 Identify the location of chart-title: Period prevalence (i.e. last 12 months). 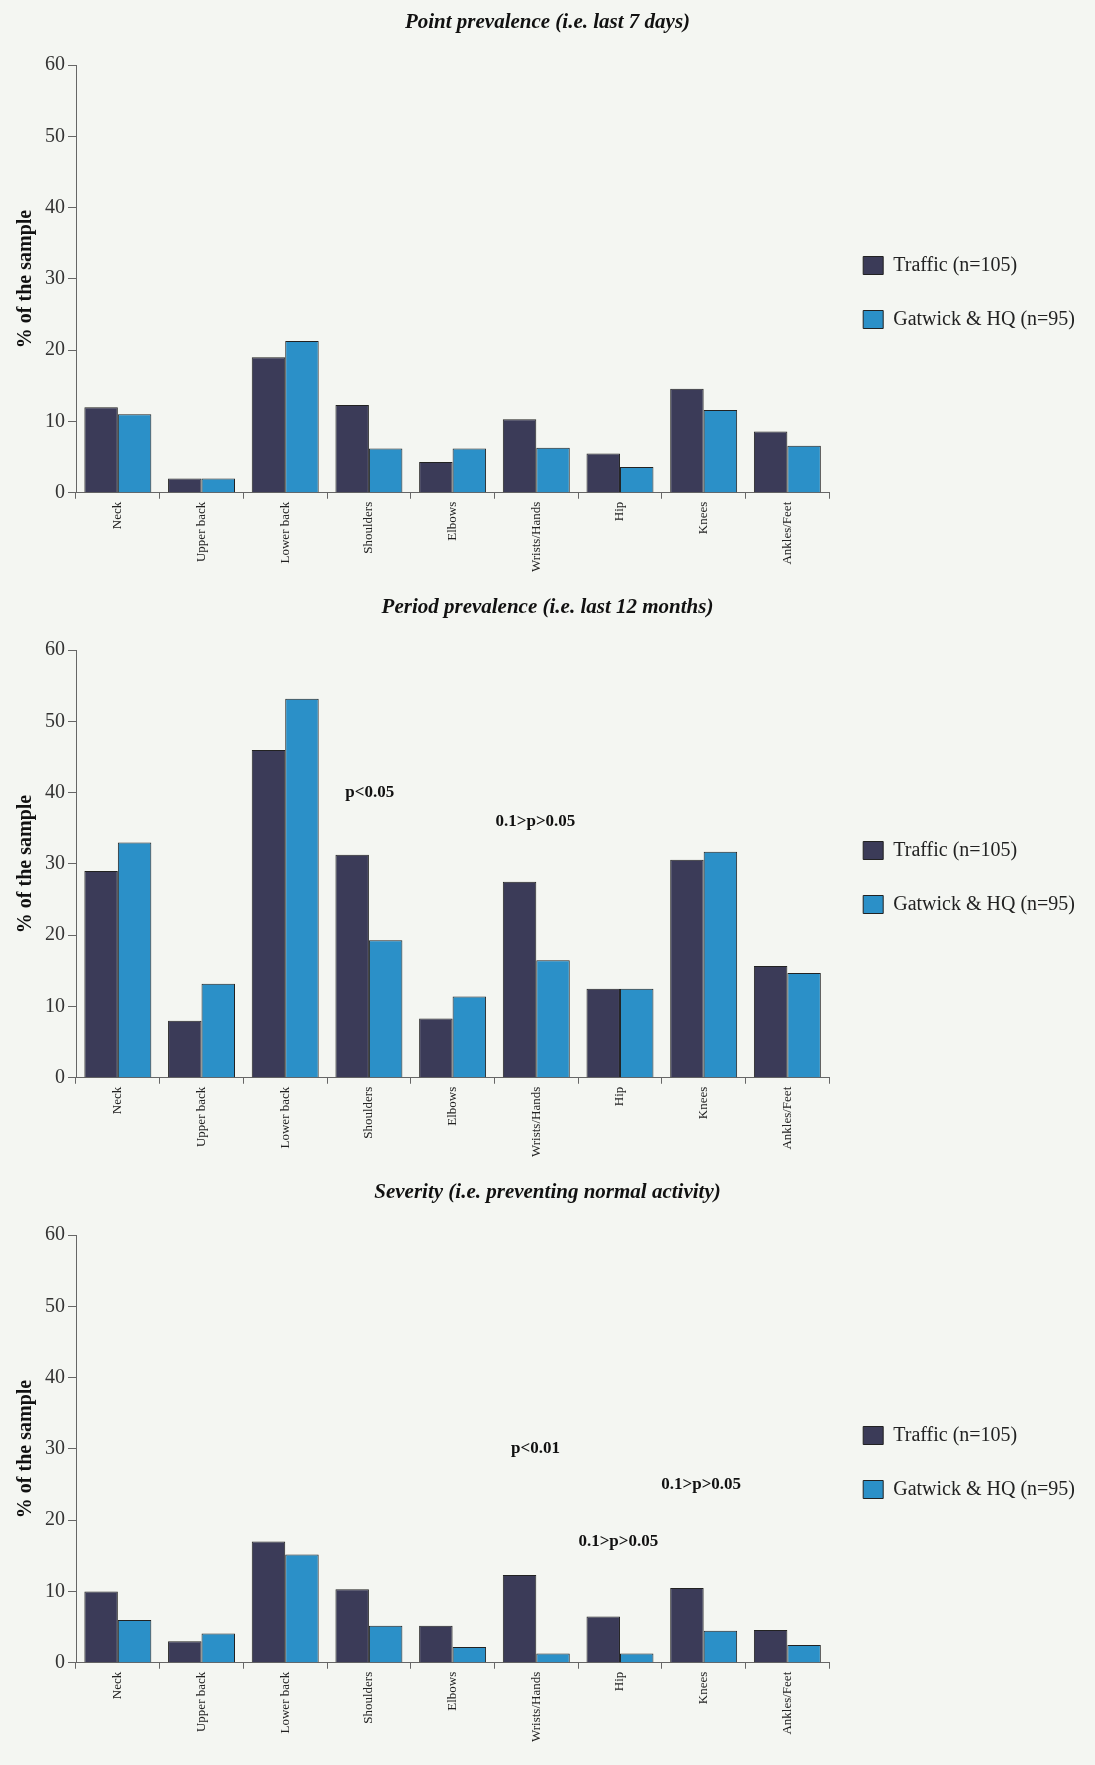
(547, 606).